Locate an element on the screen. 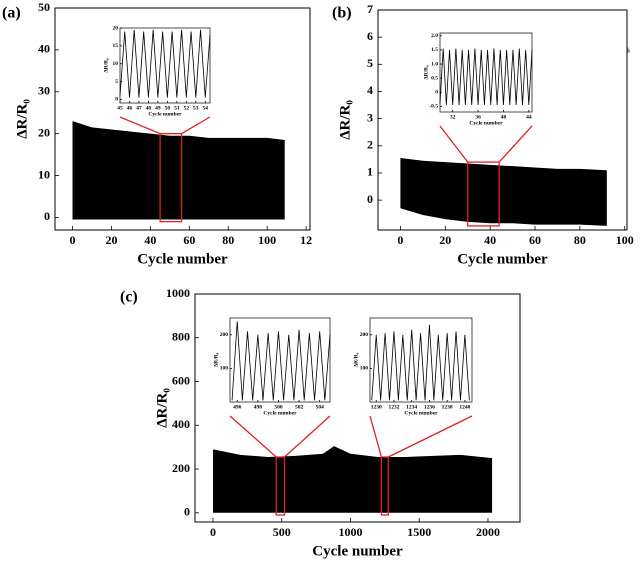  x-tick-label: 1000 is located at coordinates (350, 532).